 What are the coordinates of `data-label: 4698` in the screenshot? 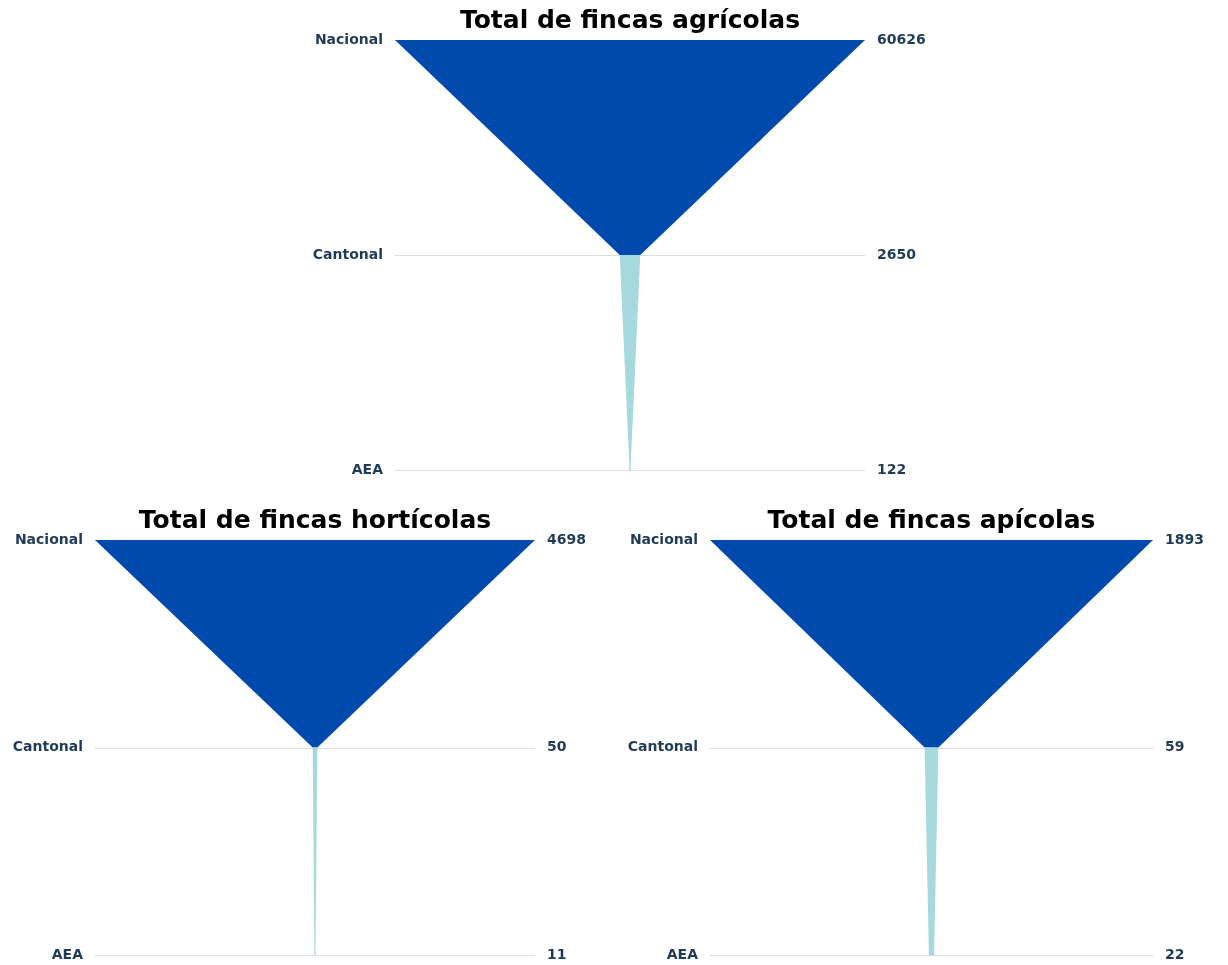 It's located at (566, 538).